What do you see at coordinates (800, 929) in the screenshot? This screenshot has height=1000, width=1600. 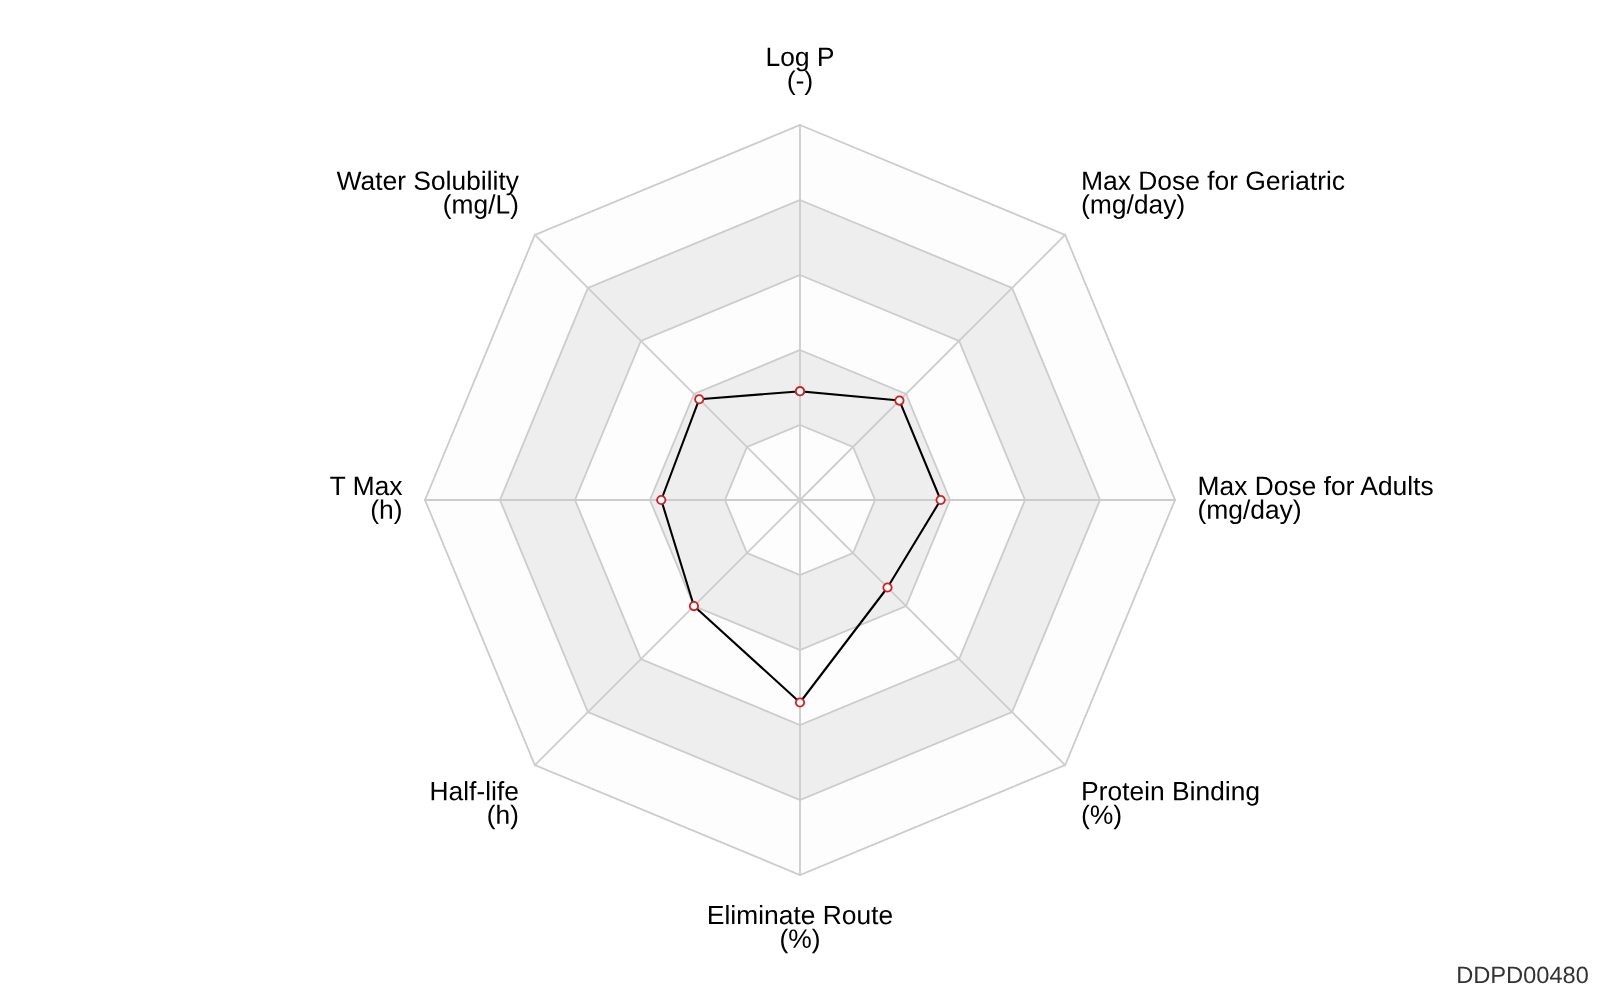 I see `spoke-label: Eliminate Route (%)` at bounding box center [800, 929].